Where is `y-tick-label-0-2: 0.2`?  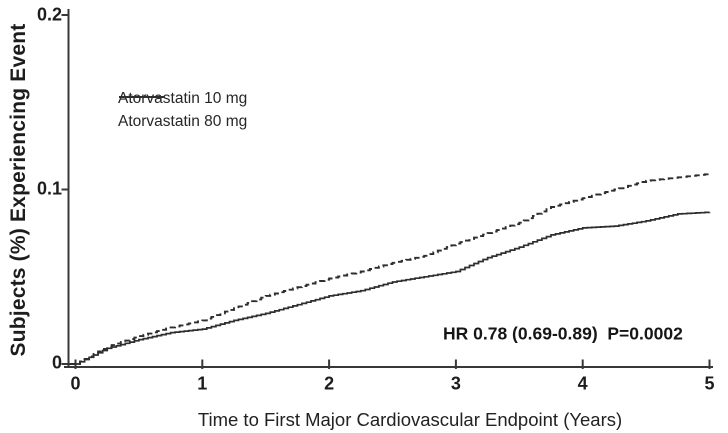
y-tick-label-0-2: 0.2 is located at coordinates (49, 14).